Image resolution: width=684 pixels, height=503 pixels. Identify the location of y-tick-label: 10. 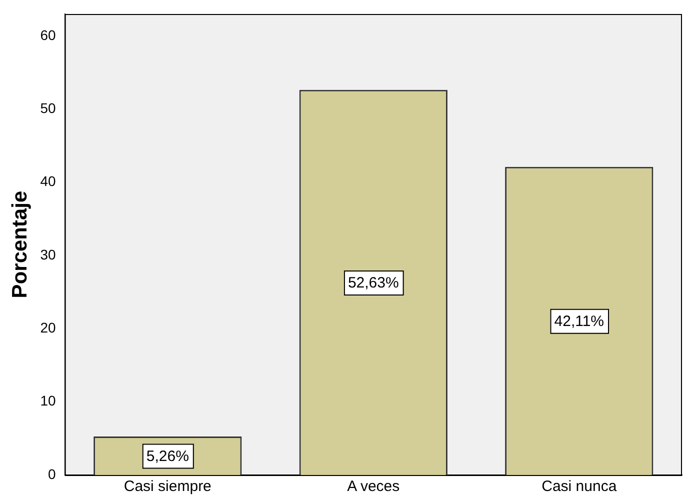
(48, 400).